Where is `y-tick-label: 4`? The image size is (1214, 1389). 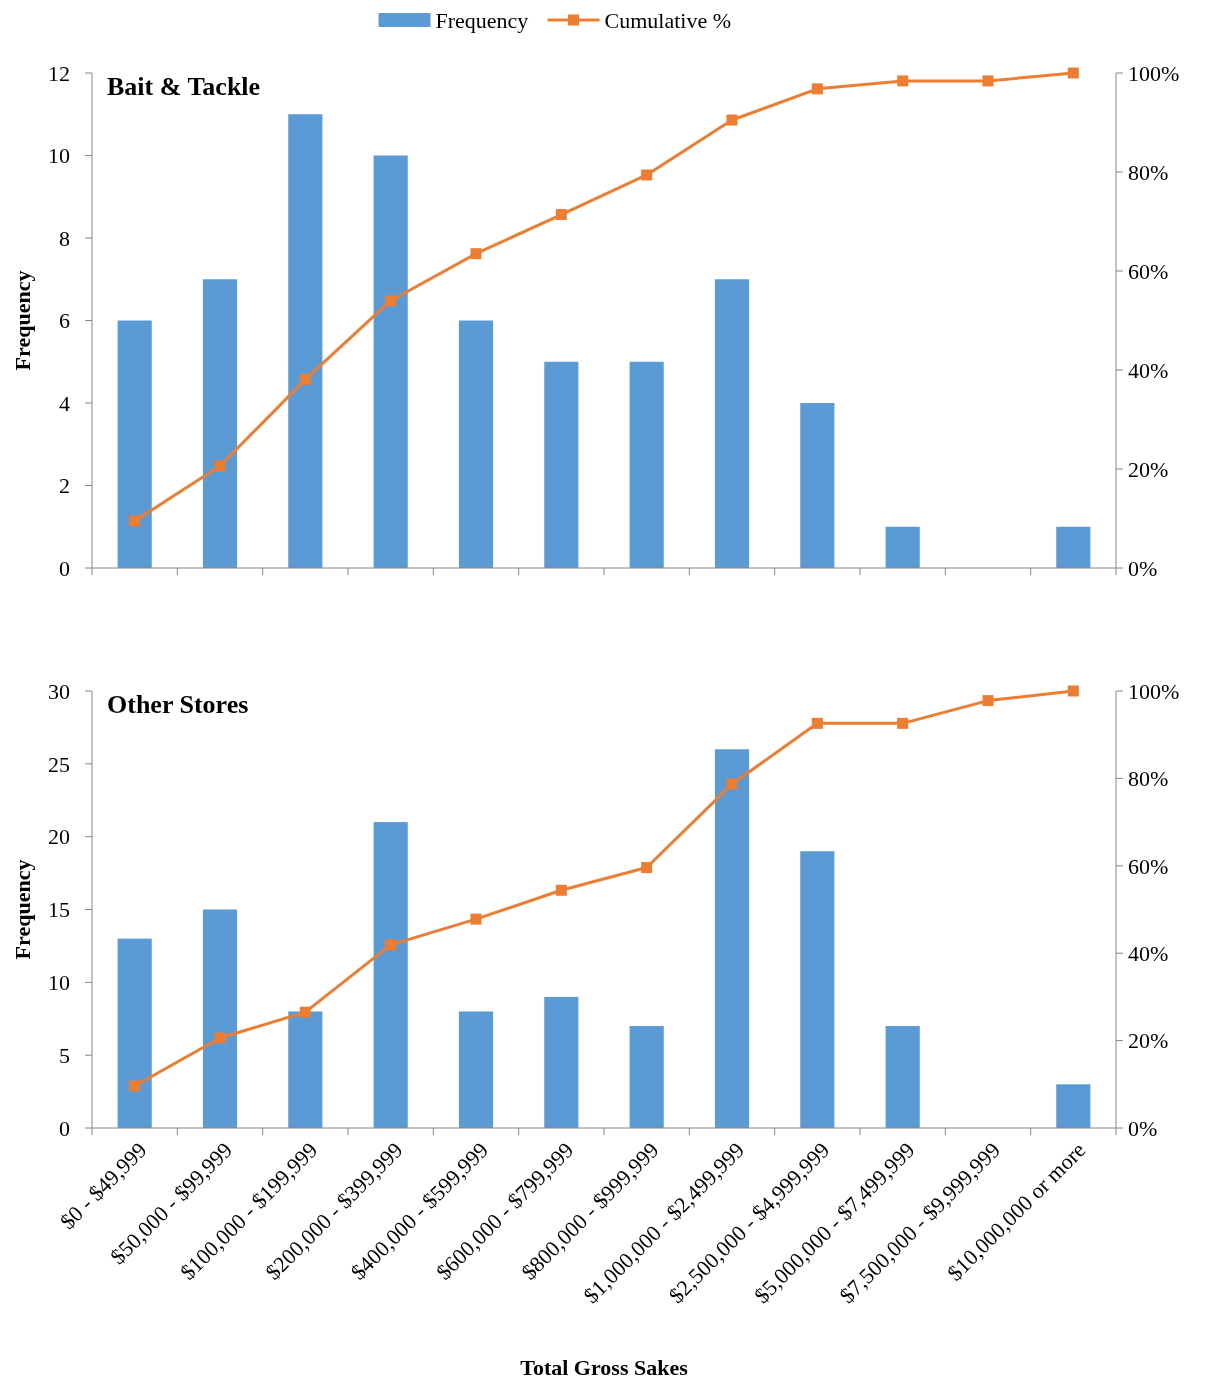
y-tick-label: 4 is located at coordinates (64, 403).